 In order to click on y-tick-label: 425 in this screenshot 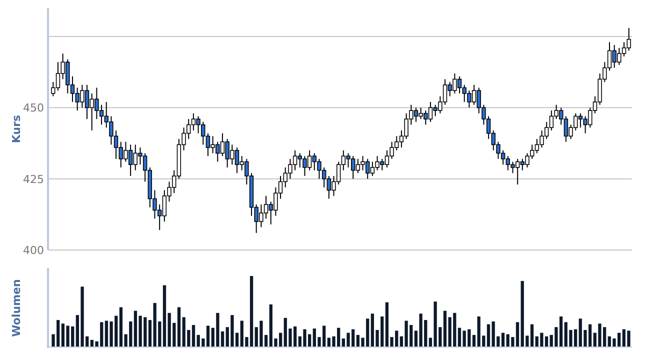, I will do `click(33, 179)`.